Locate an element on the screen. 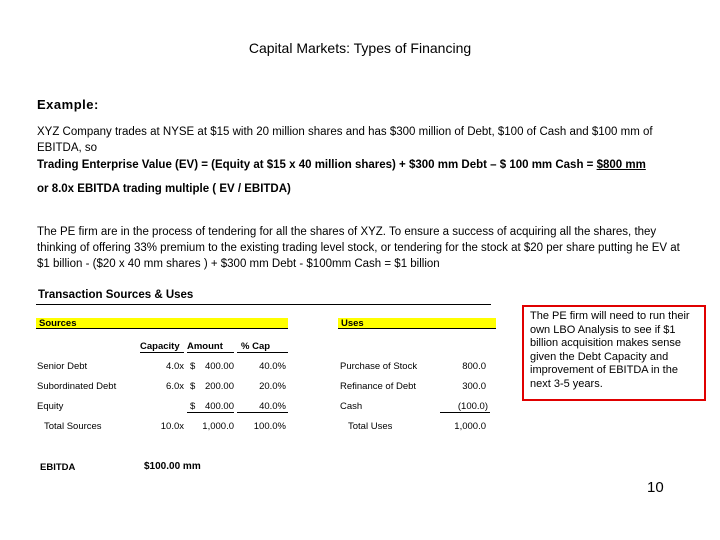 The height and width of the screenshot is (540, 720). source-capacity: 6.0x is located at coordinates (175, 386).